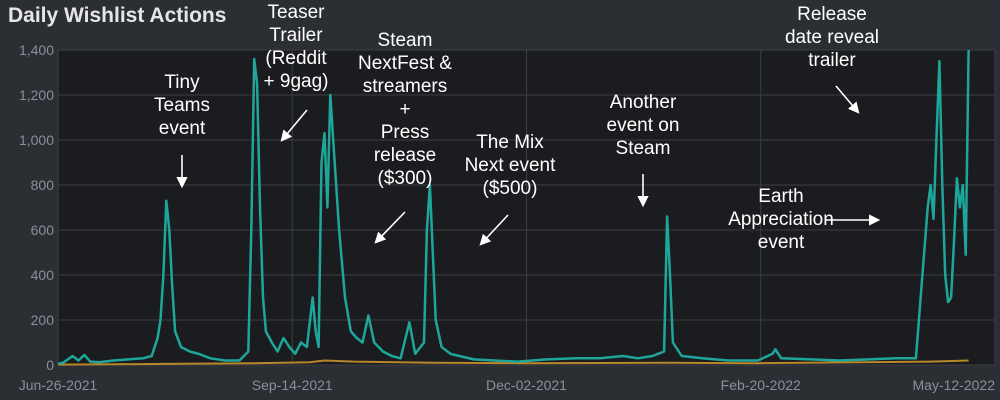 This screenshot has height=400, width=1000. Describe the element at coordinates (832, 37) in the screenshot. I see `annotation-line: date reveal` at that location.